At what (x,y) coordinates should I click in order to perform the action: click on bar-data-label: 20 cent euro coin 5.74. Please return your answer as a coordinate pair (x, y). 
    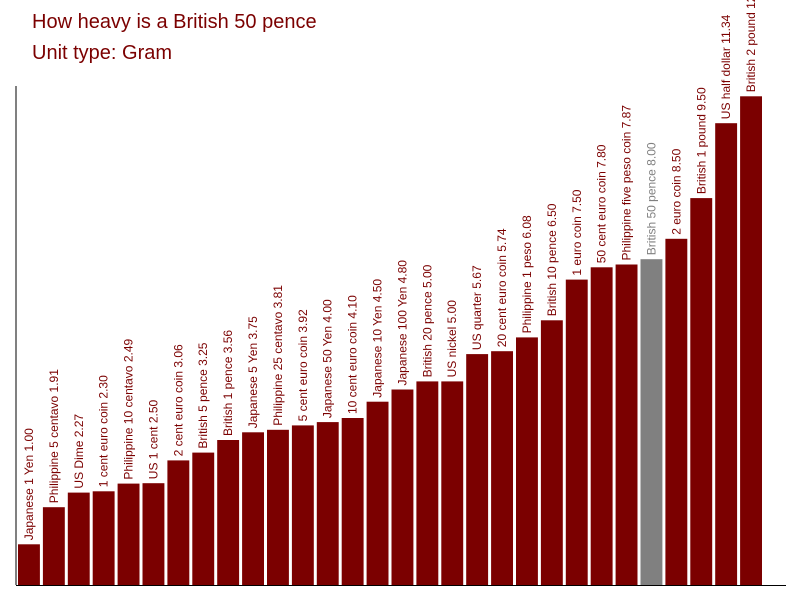
    Looking at the image, I should click on (502, 287).